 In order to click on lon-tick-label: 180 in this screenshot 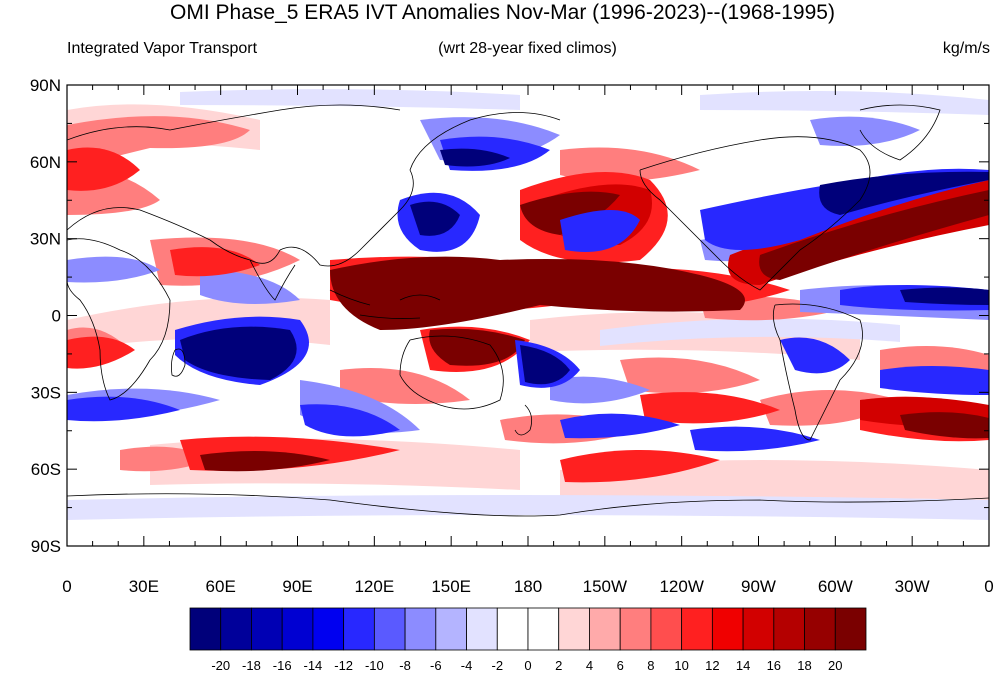, I will do `click(528, 586)`.